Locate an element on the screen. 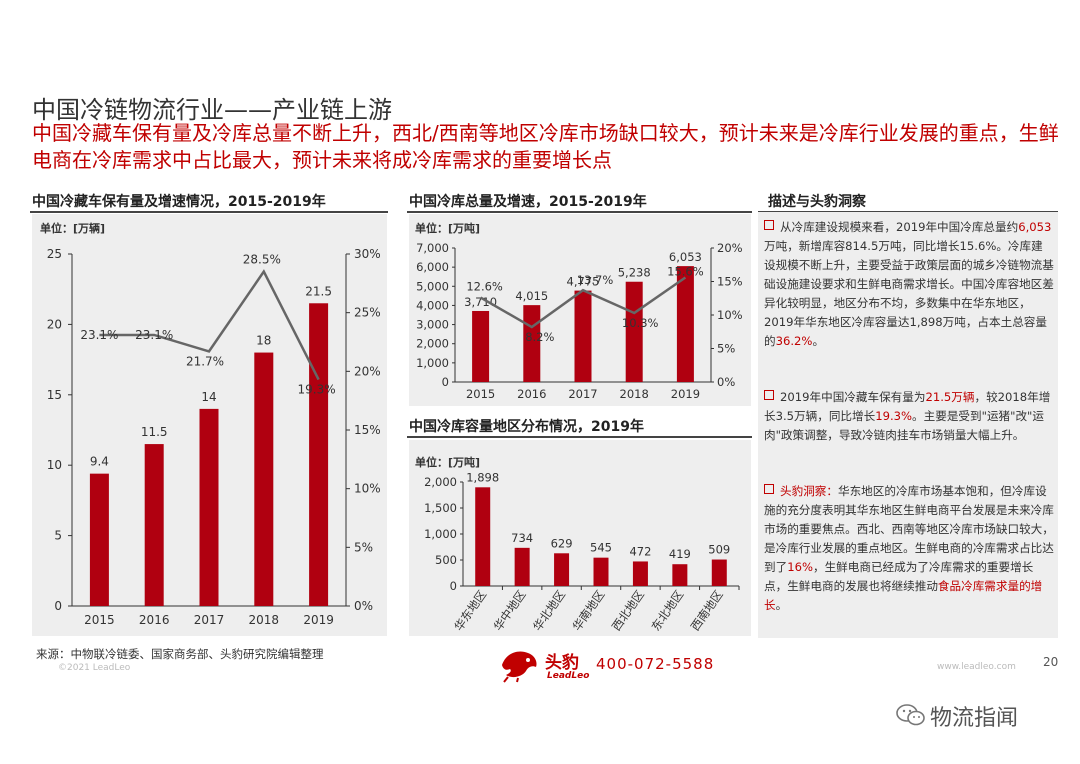  chart1-bar-label: 18 is located at coordinates (263, 341).